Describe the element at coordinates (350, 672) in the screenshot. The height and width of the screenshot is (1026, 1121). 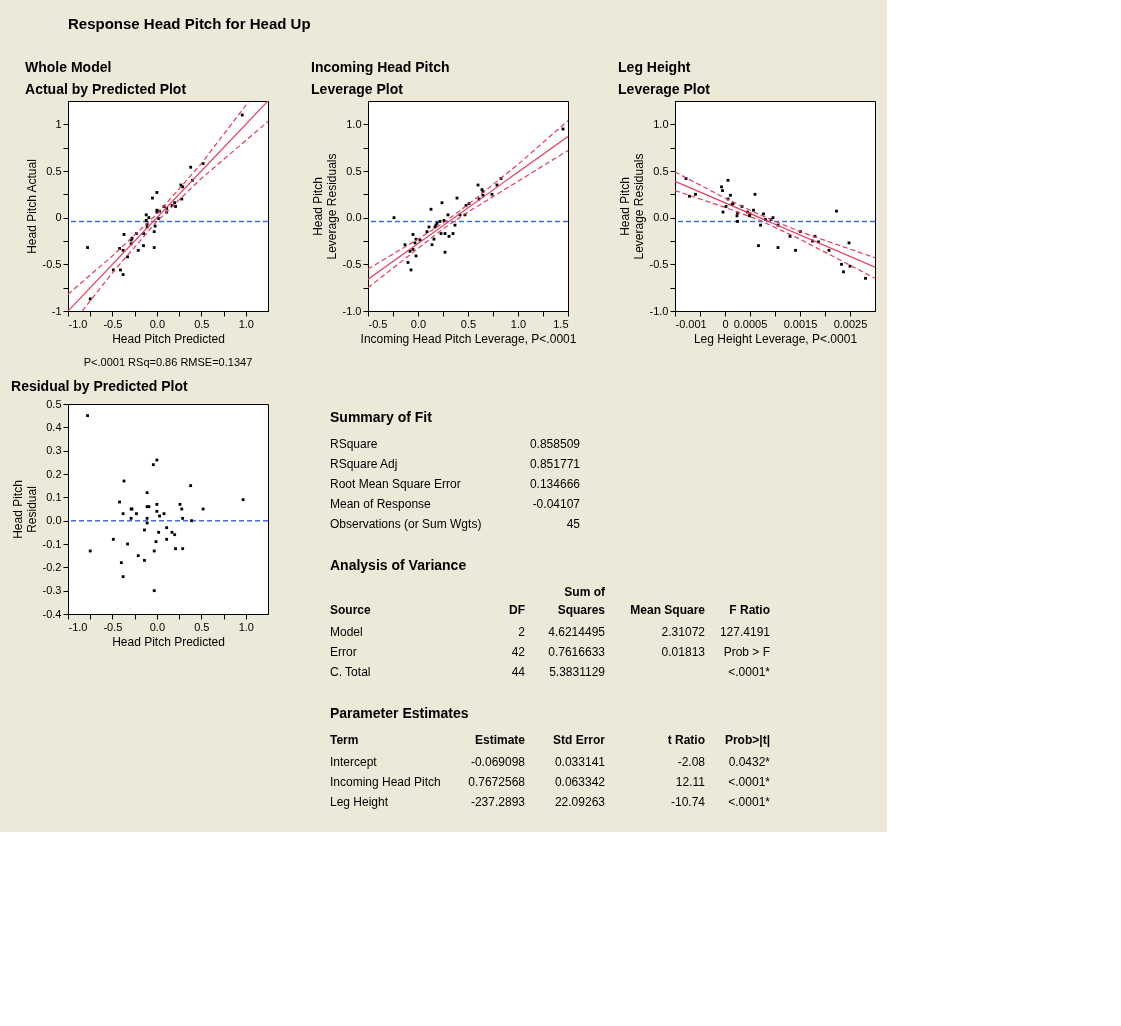
I see `text: C. Total` at that location.